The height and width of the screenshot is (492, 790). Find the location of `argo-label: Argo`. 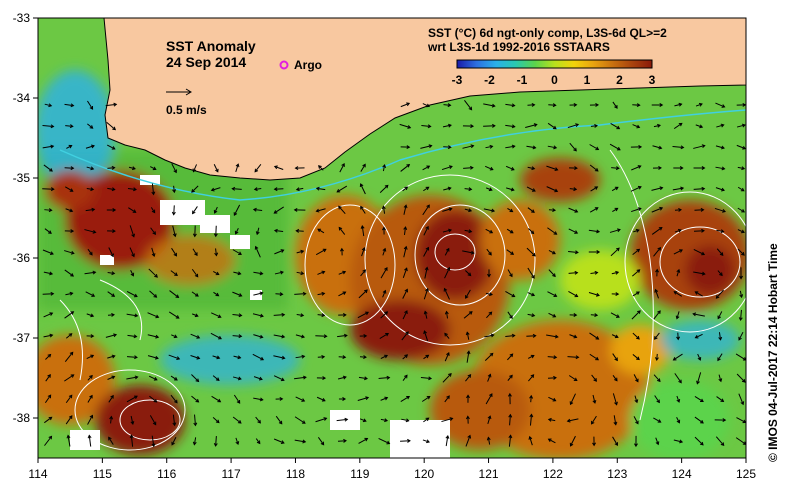

argo-label: Argo is located at coordinates (308, 65).